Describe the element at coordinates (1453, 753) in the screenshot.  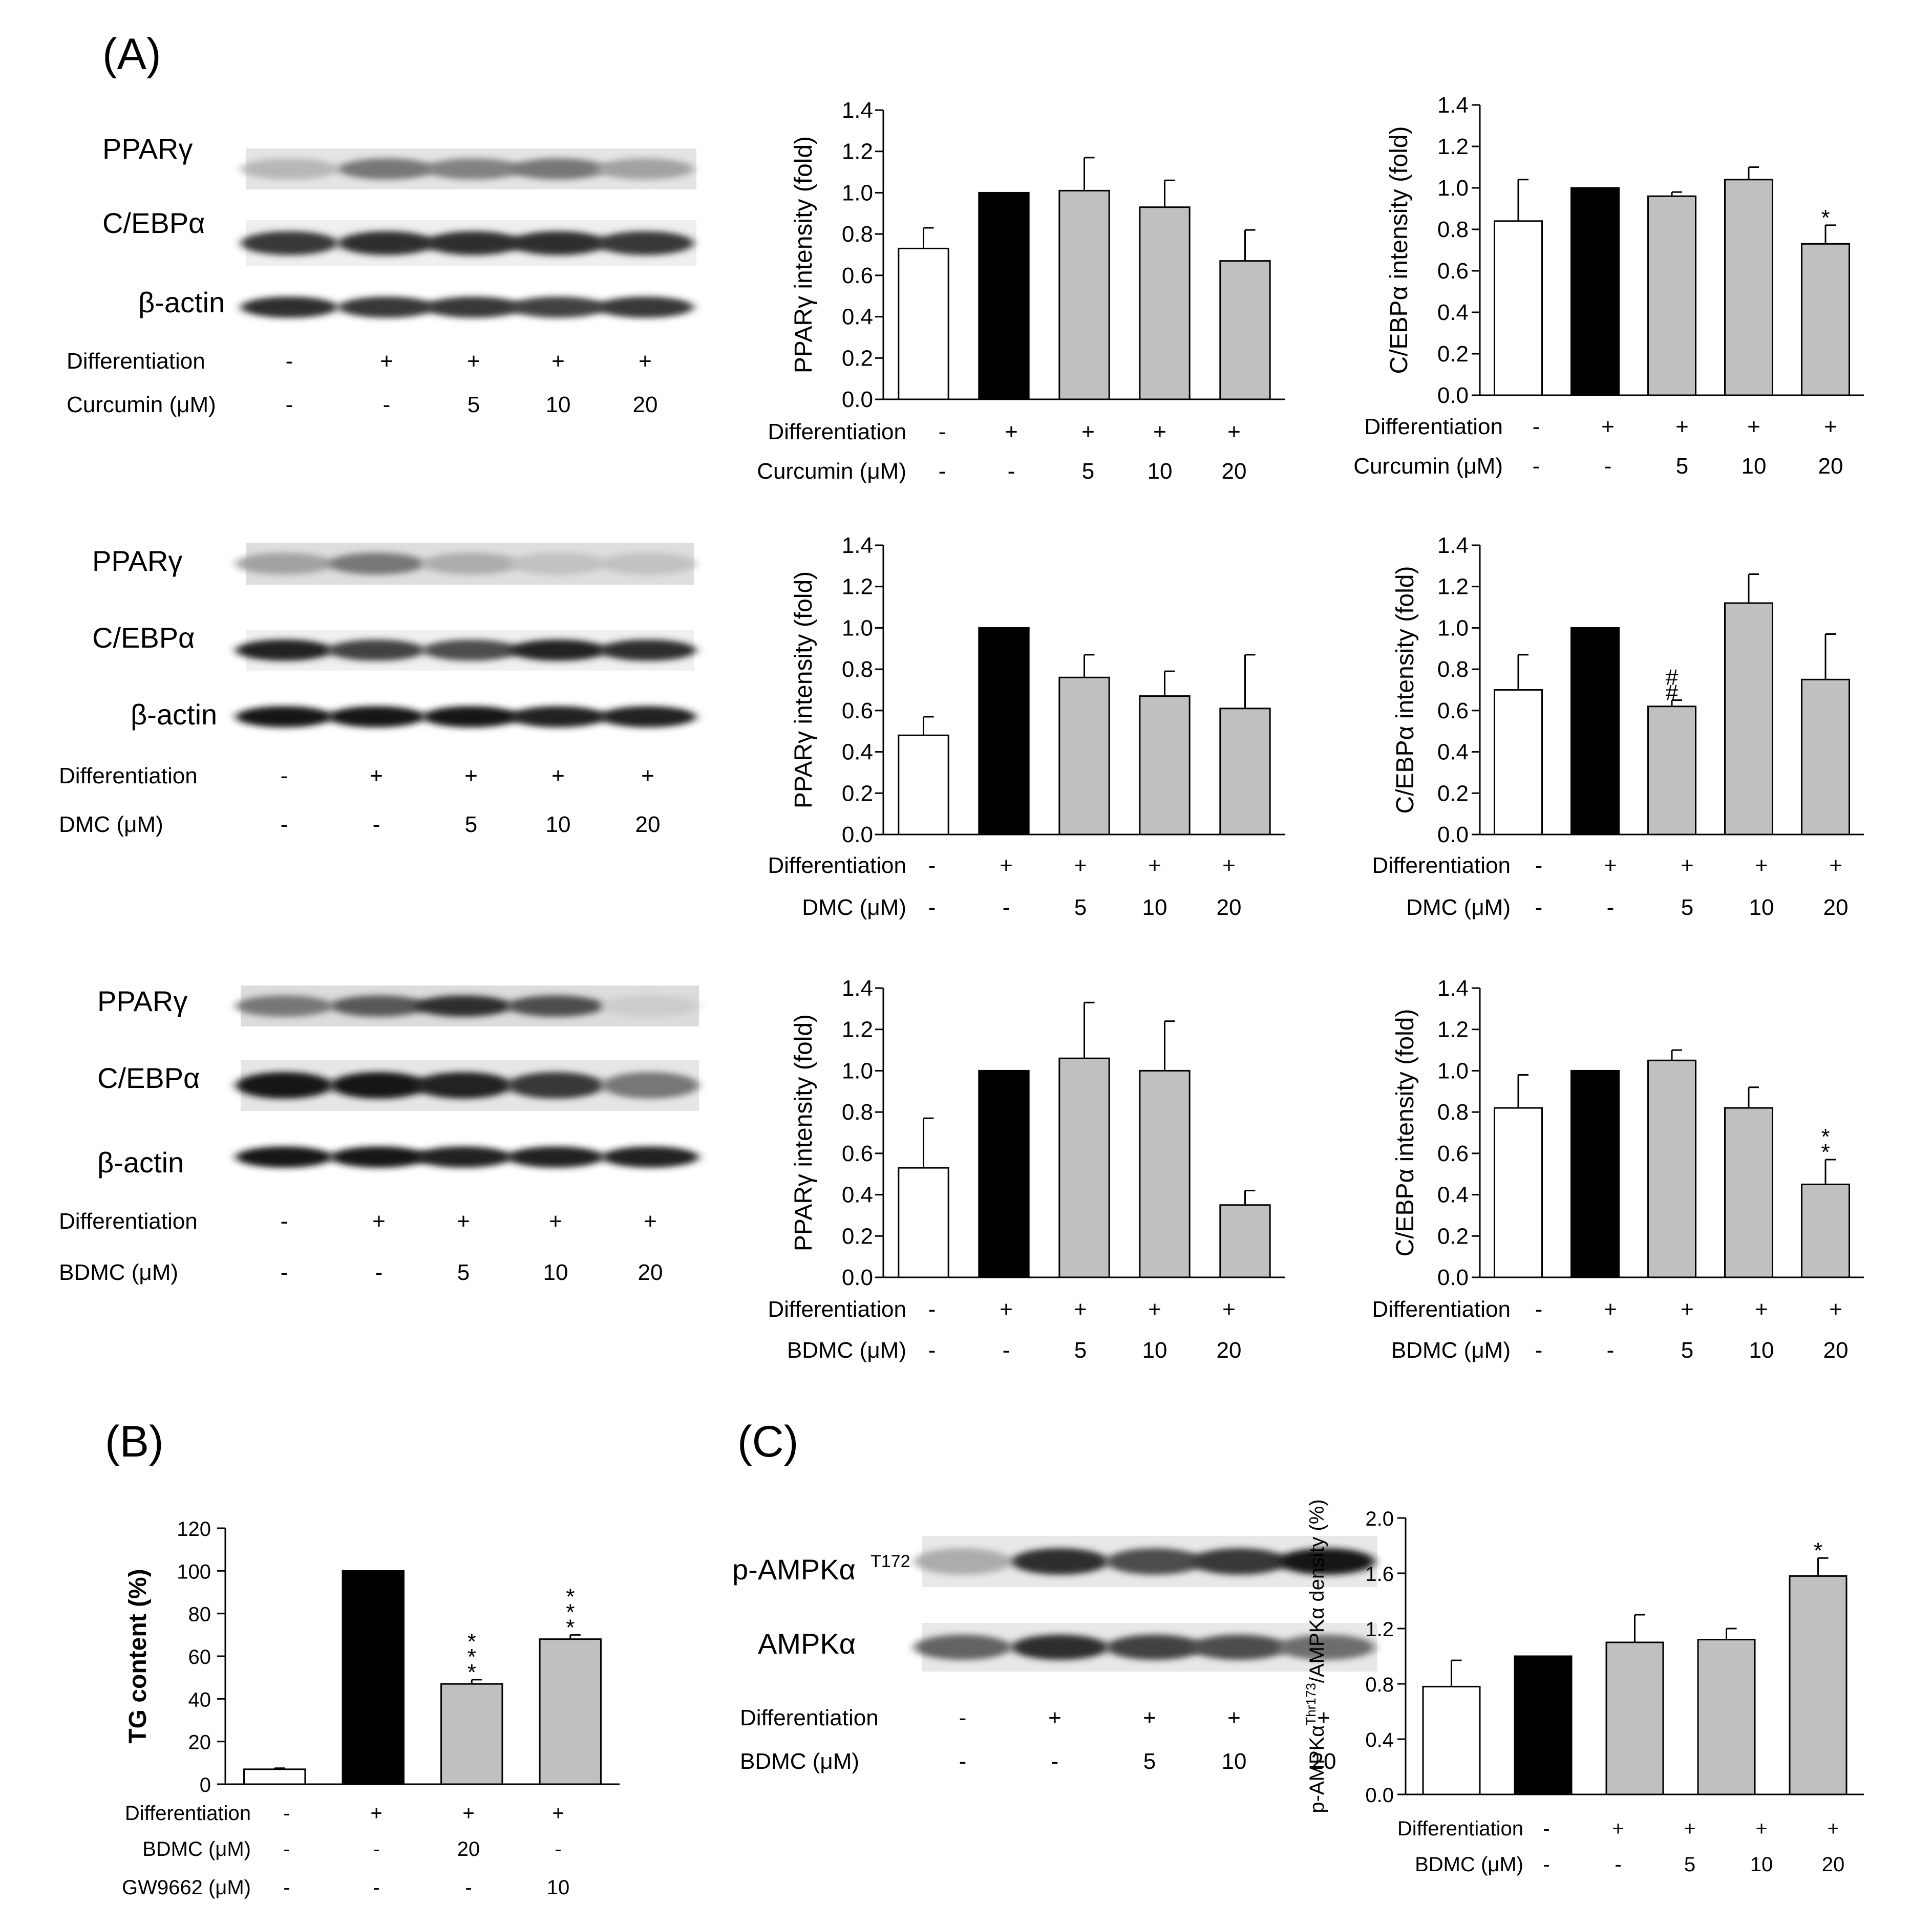
I see `y-tick-label: 0.4` at that location.